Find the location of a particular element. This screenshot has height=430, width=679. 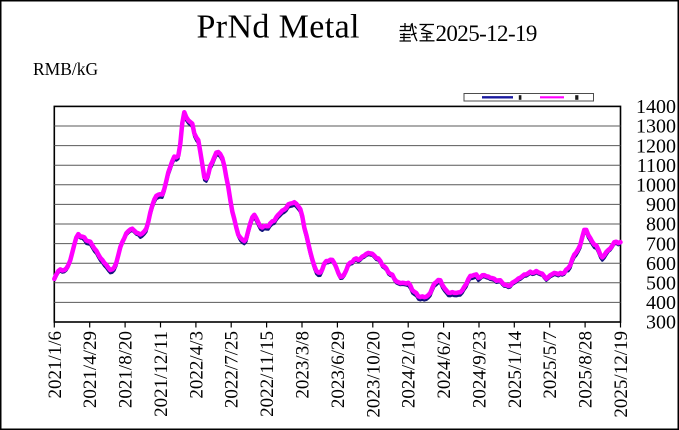

svg-text: 300 is located at coordinates (661, 323).